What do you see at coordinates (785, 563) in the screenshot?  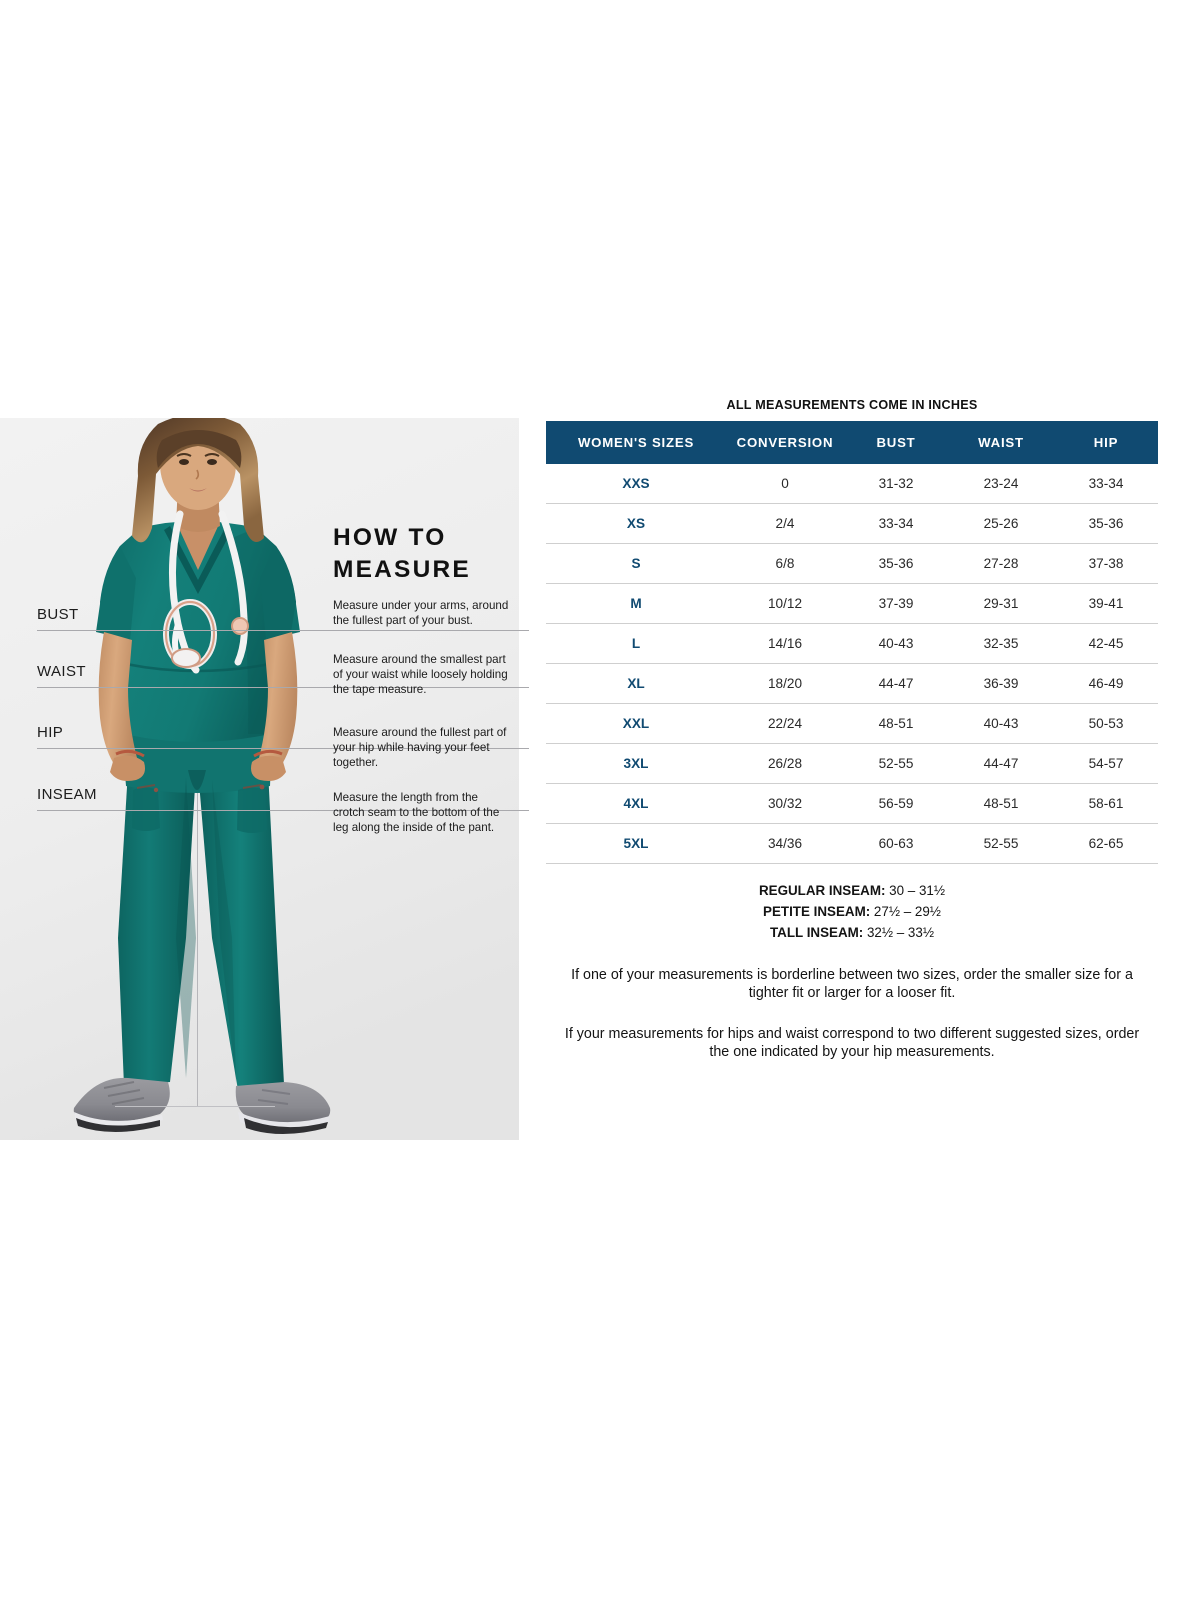 I see `cell-conversion: 6/8` at bounding box center [785, 563].